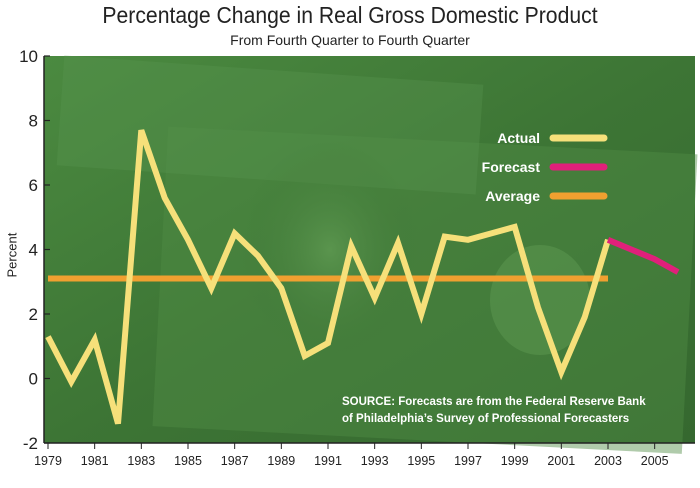 The height and width of the screenshot is (488, 700). Describe the element at coordinates (515, 461) in the screenshot. I see `x-tick-label: 1999` at that location.